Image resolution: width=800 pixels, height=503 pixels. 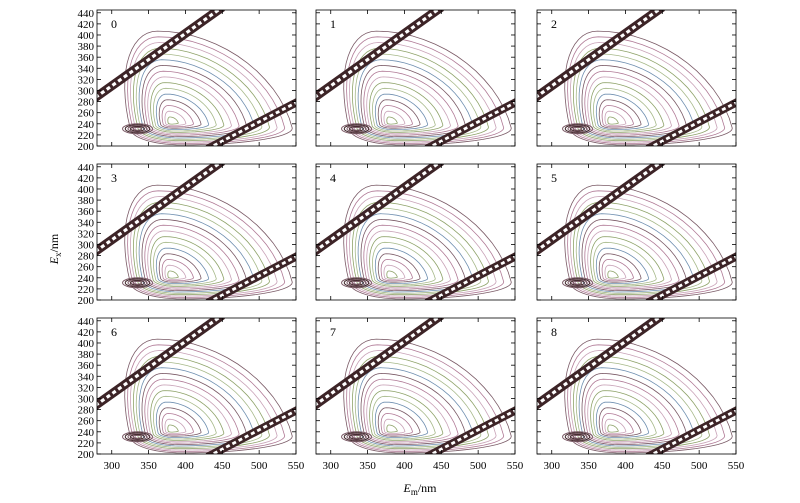 I want to click on panel-plot-area, so click(x=636, y=386).